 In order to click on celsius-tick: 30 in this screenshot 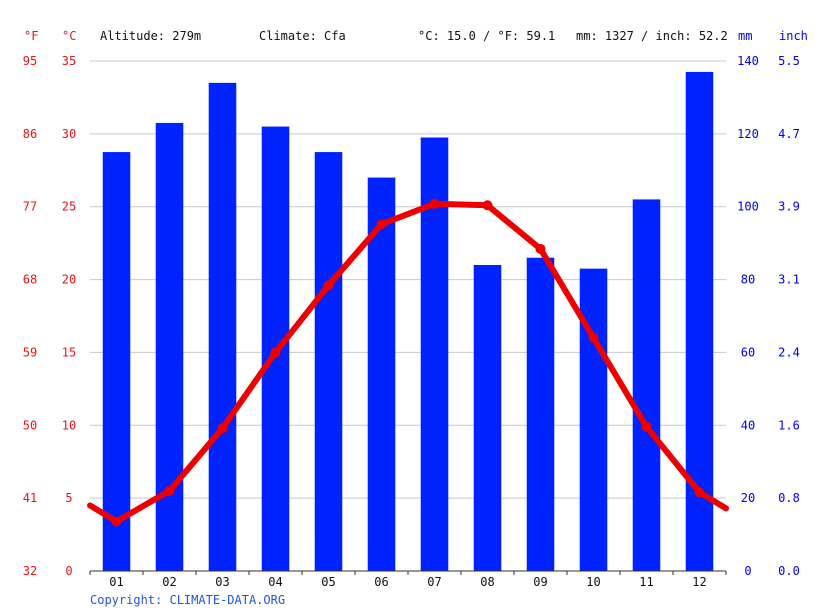, I will do `click(69, 134)`.